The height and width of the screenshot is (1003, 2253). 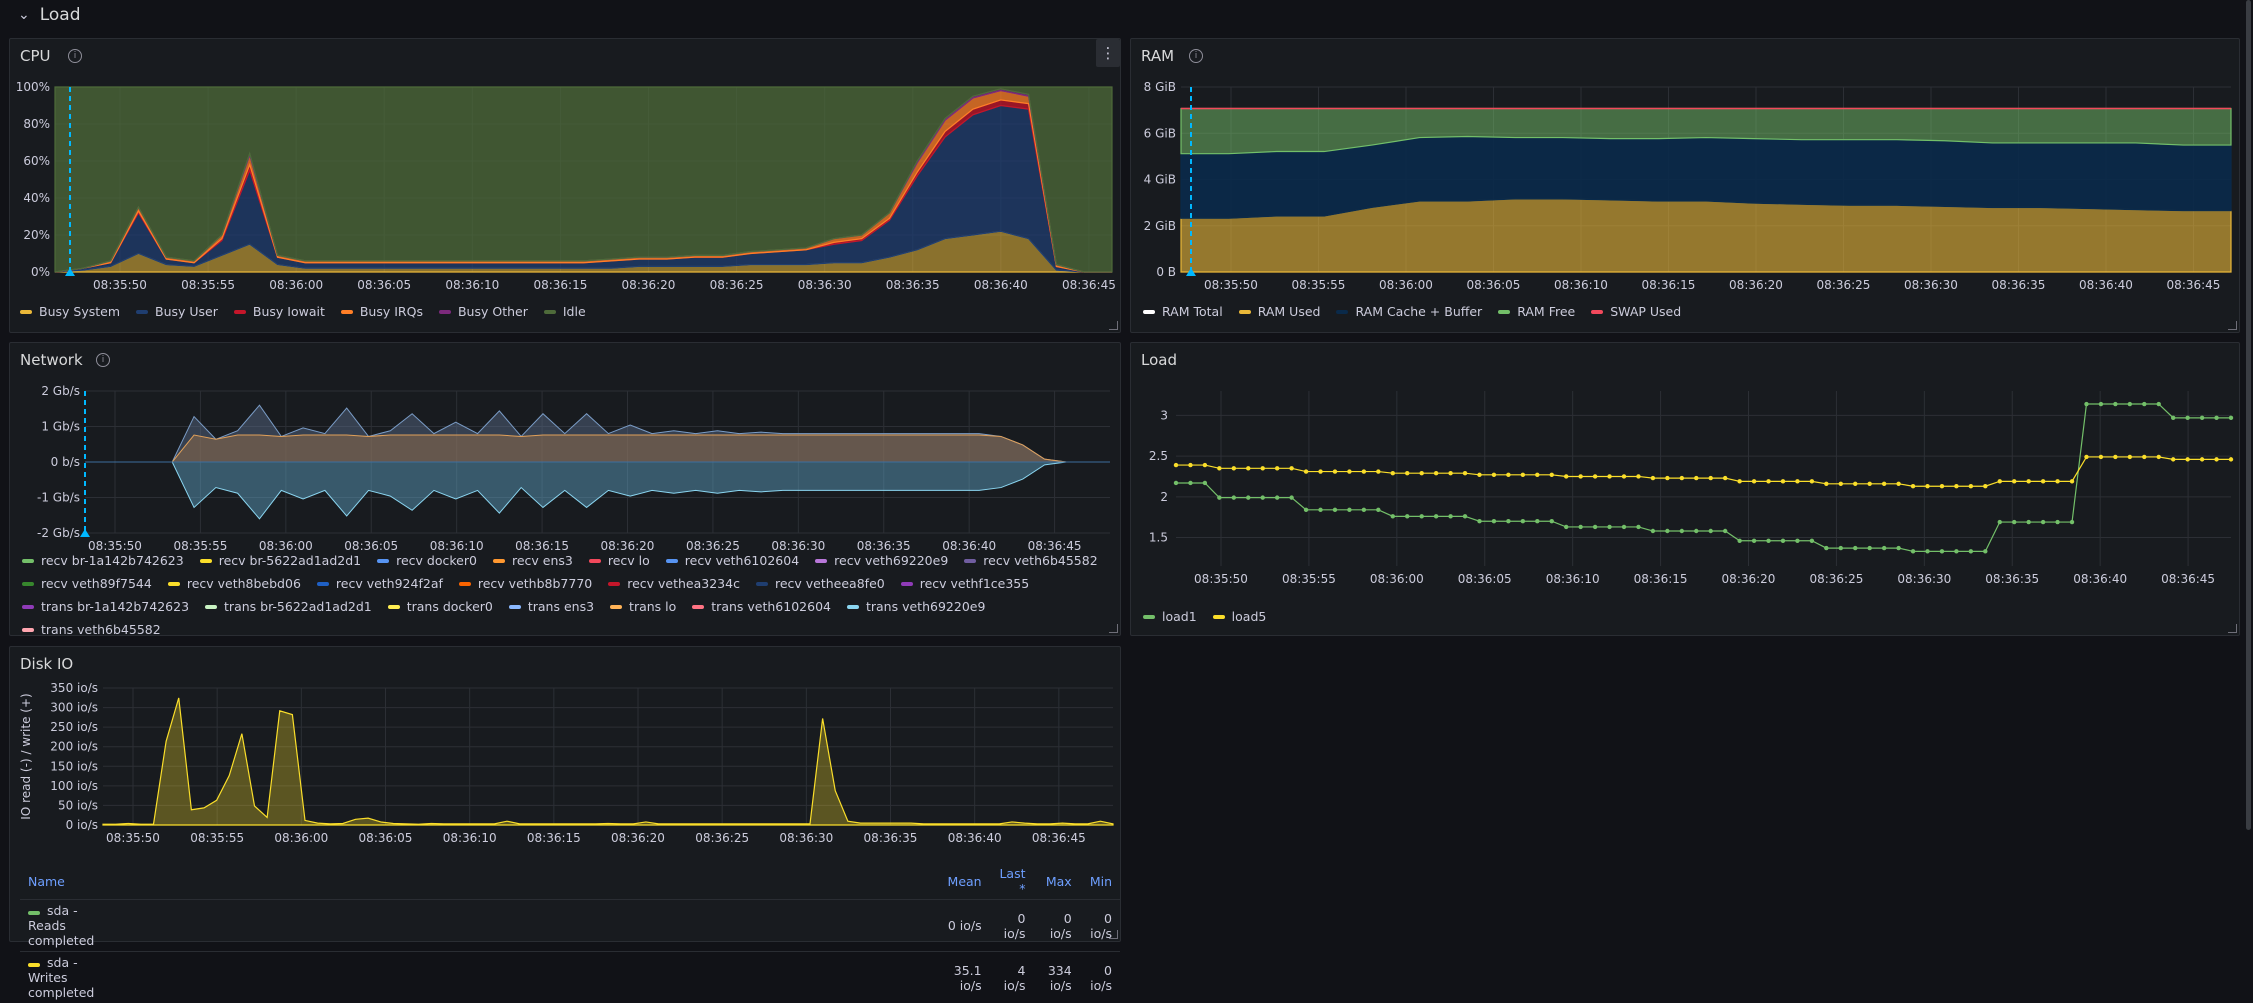 What do you see at coordinates (533, 560) in the screenshot?
I see `legend-item: recv ens3` at bounding box center [533, 560].